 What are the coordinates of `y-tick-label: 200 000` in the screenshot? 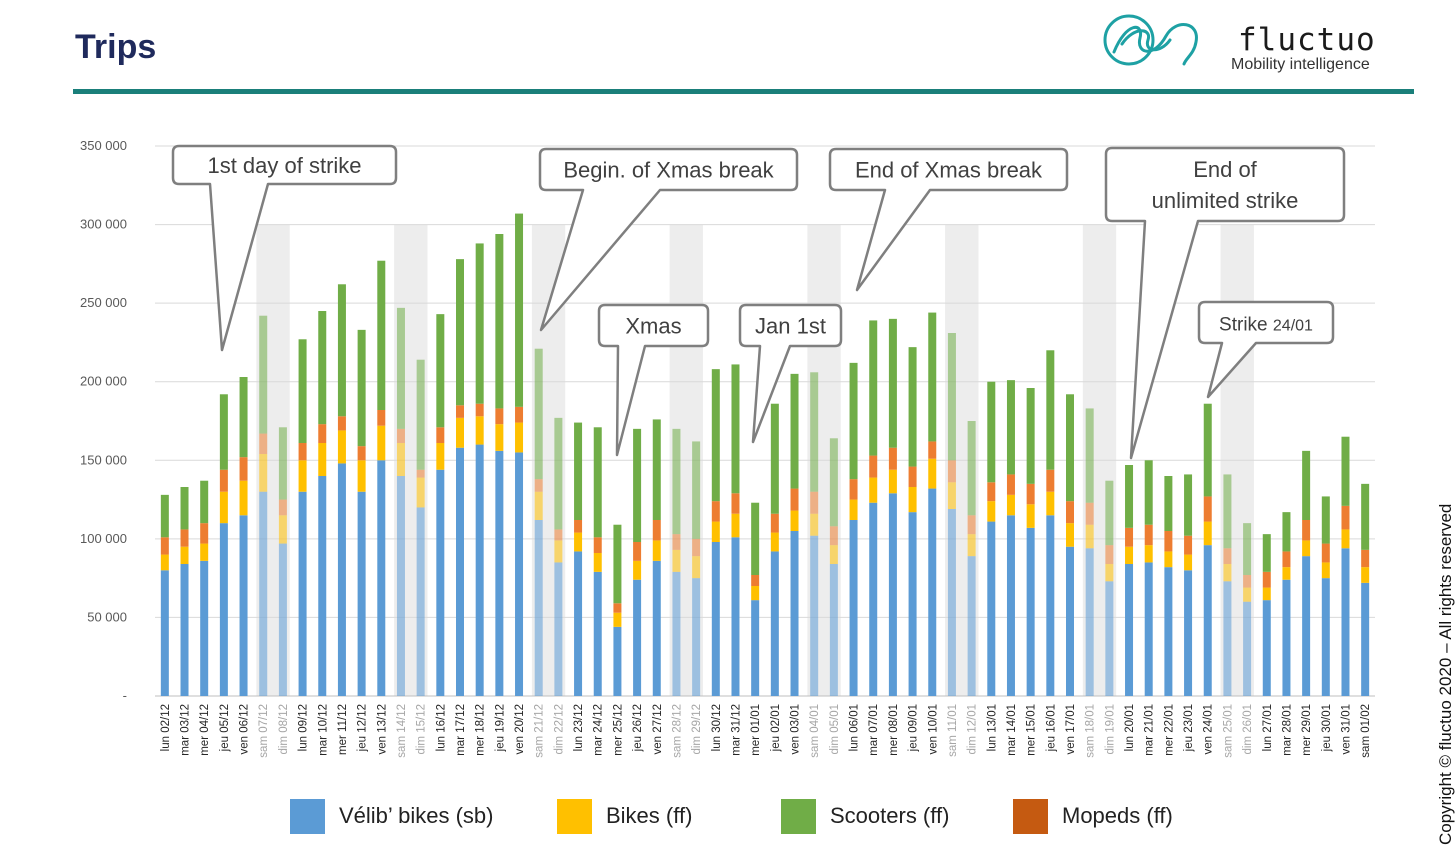 It's located at (103, 381).